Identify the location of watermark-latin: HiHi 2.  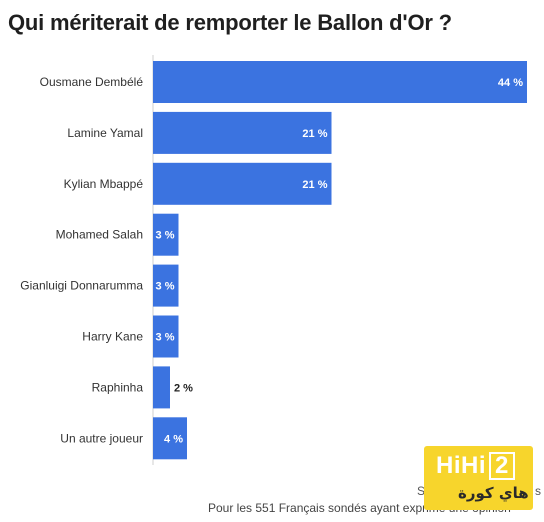
(475, 466).